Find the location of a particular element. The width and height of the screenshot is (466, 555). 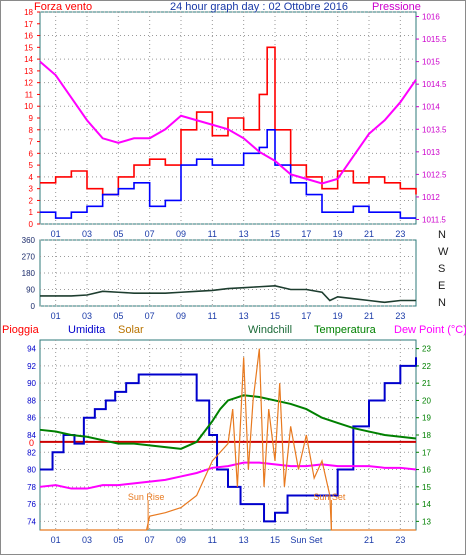

direction-y-tick-label: 180 is located at coordinates (29, 273).